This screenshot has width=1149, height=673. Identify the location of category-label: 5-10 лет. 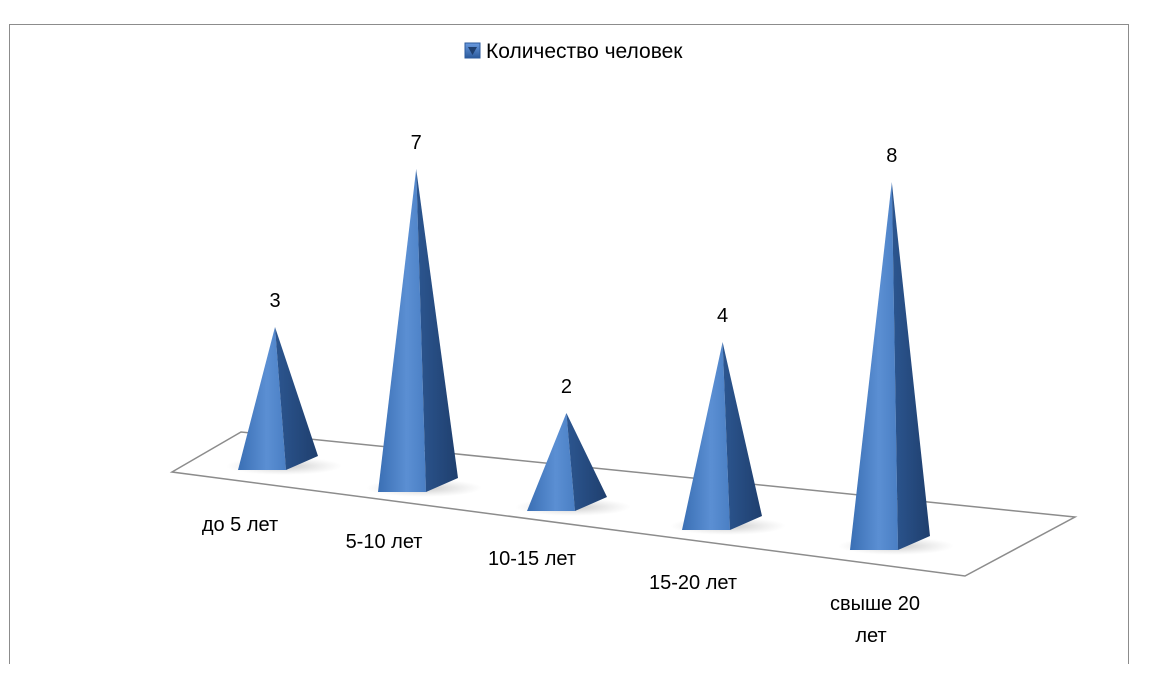
(384, 542).